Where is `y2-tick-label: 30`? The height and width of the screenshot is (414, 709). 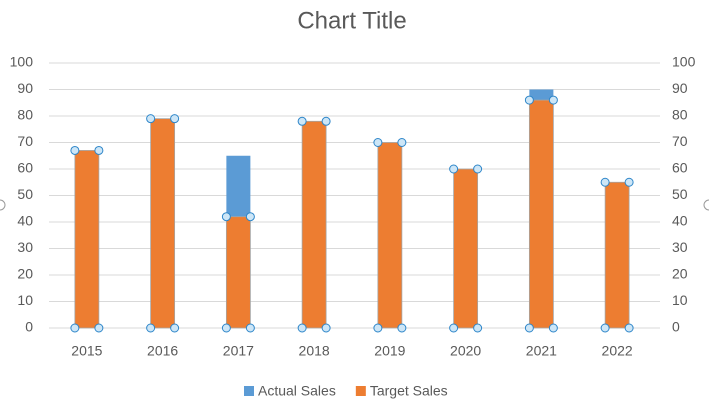 y2-tick-label: 30 is located at coordinates (680, 247).